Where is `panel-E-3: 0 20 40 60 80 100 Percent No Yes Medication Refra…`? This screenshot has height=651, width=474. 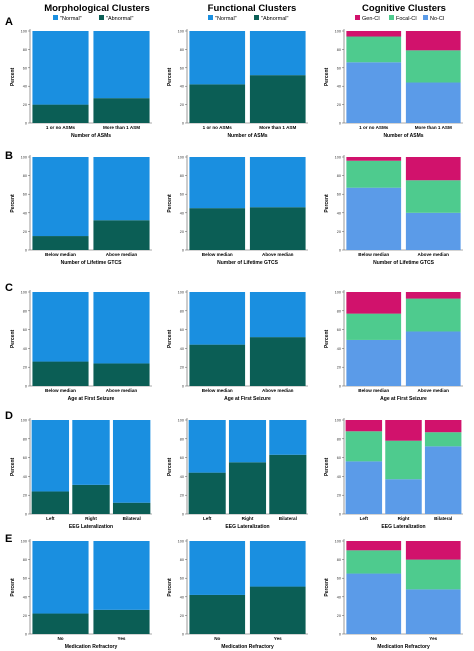
panel-E-3: 0 20 40 60 80 100 Percent No Yes Medication Refra… is located at coordinates (393, 594).